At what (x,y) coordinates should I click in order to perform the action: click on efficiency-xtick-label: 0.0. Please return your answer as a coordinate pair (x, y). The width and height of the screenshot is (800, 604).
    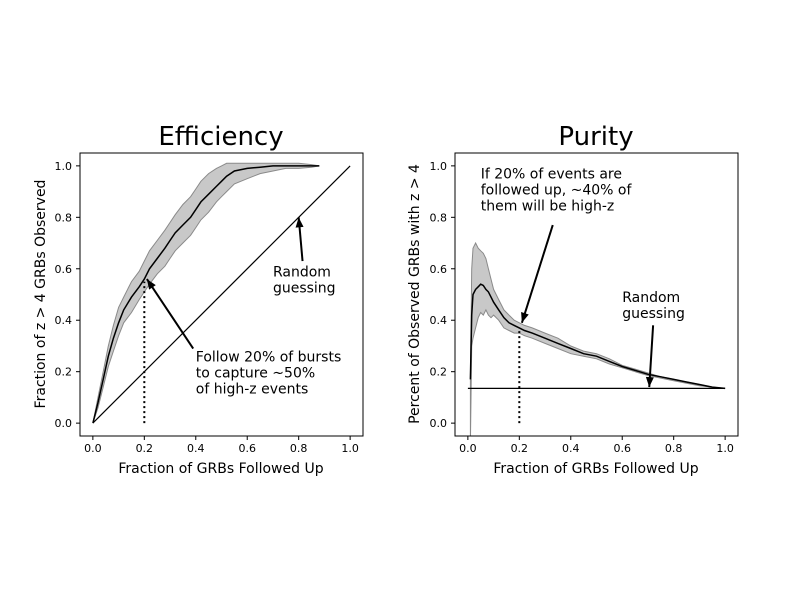
    Looking at the image, I should click on (93, 448).